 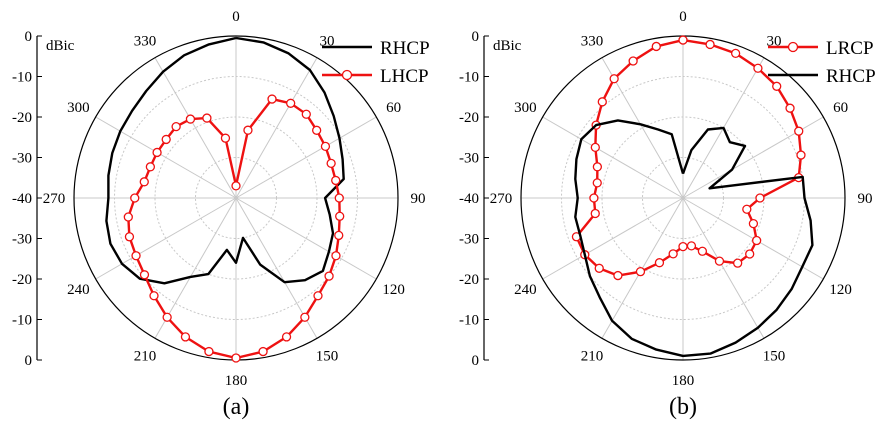 What do you see at coordinates (236, 381) in the screenshot?
I see `angle-tick-label: 180` at bounding box center [236, 381].